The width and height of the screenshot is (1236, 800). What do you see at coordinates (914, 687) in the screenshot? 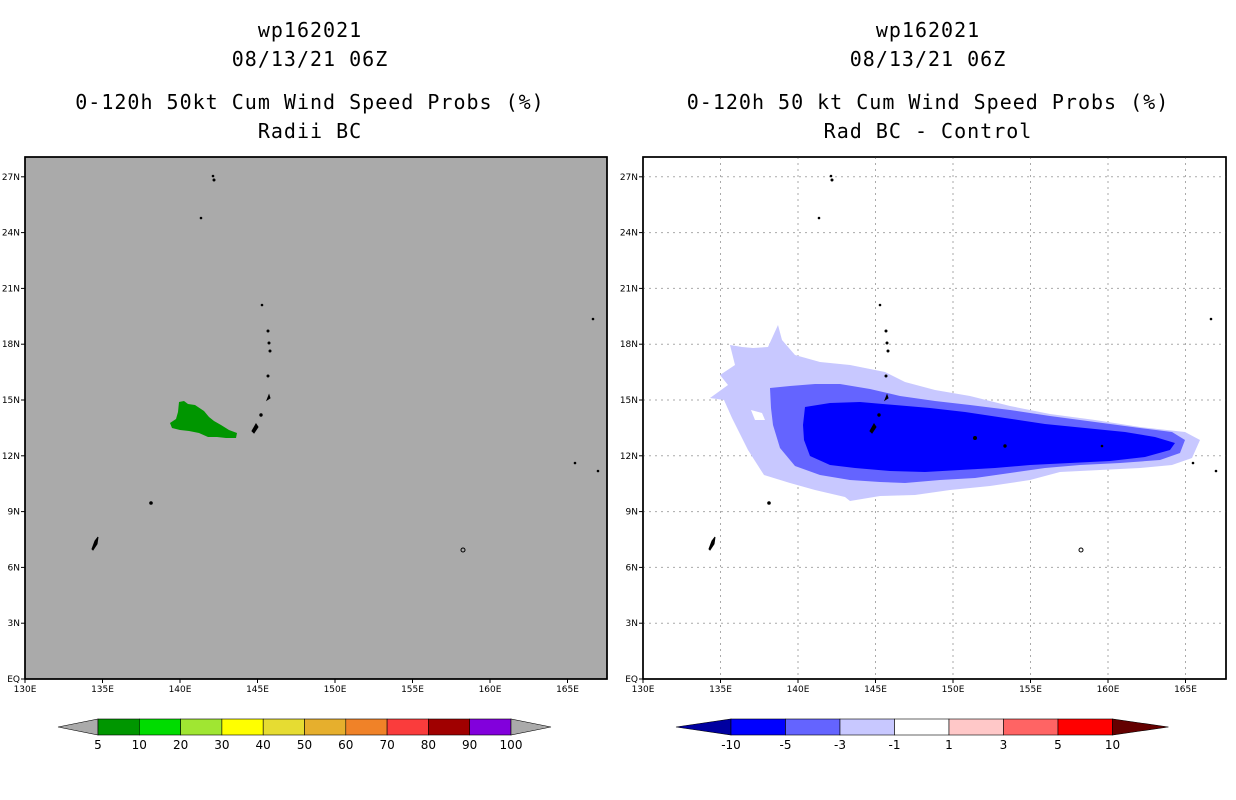
I see `right-lon-ticks: 130E 135E 140E 145E 150E 155E 160E 165E` at bounding box center [914, 687].